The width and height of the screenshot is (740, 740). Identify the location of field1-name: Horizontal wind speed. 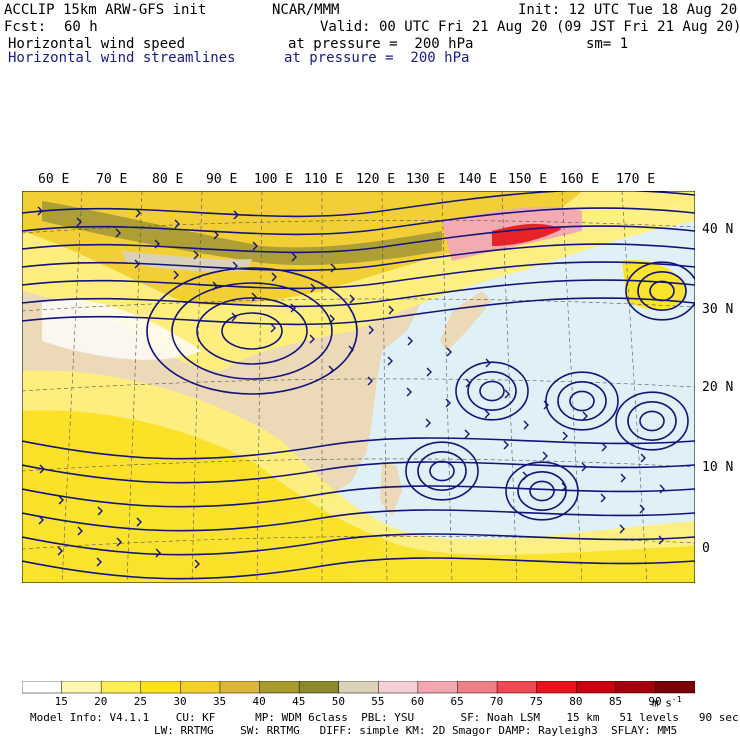
(97, 44).